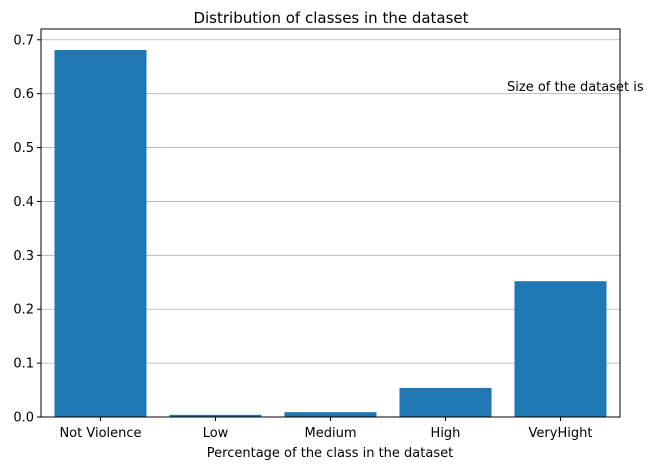 The image size is (662, 470). I want to click on y-tick-label: 0.1, so click(23, 364).